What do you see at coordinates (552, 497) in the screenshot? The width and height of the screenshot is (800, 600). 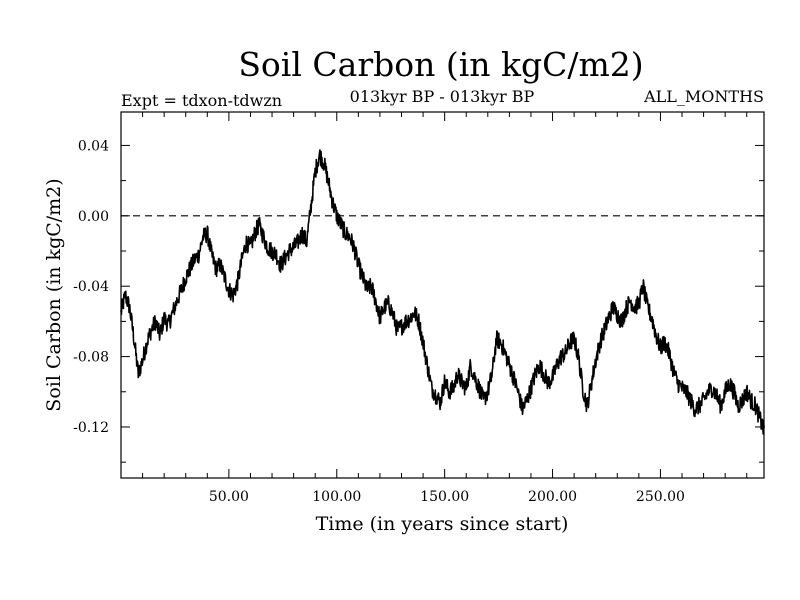 I see `x-tick-label: 200.00` at bounding box center [552, 497].